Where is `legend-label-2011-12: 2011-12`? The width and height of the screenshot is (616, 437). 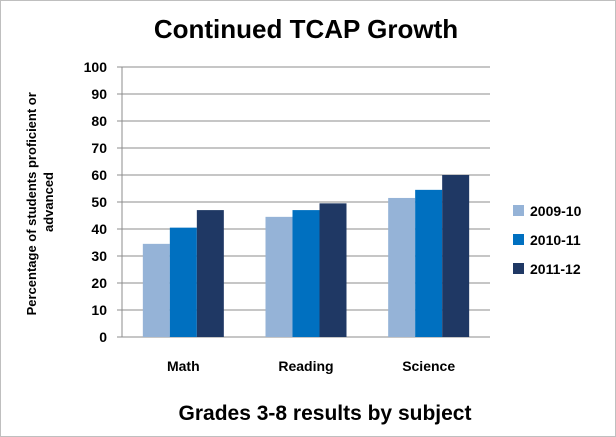
legend-label-2011-12: 2011-12 is located at coordinates (555, 269).